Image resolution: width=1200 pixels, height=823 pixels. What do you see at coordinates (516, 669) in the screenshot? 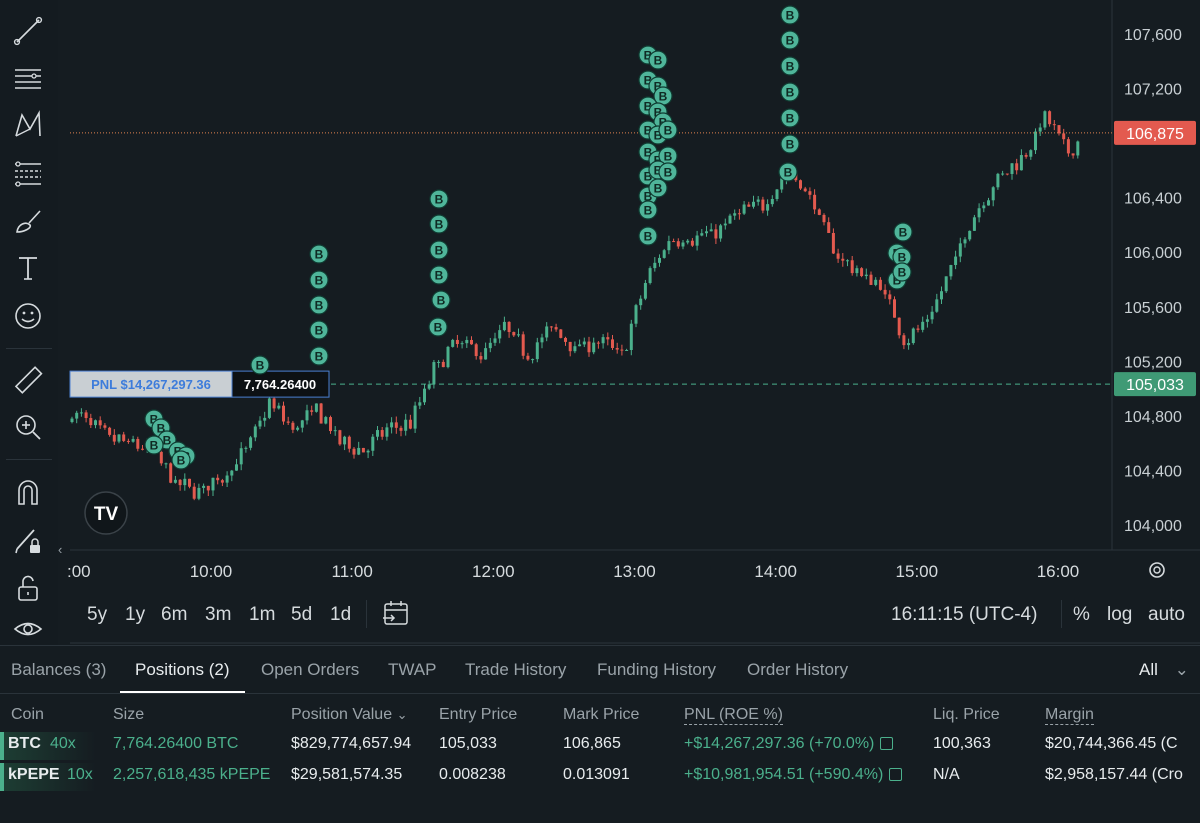
I see `tab-trade-history: Trade History` at bounding box center [516, 669].